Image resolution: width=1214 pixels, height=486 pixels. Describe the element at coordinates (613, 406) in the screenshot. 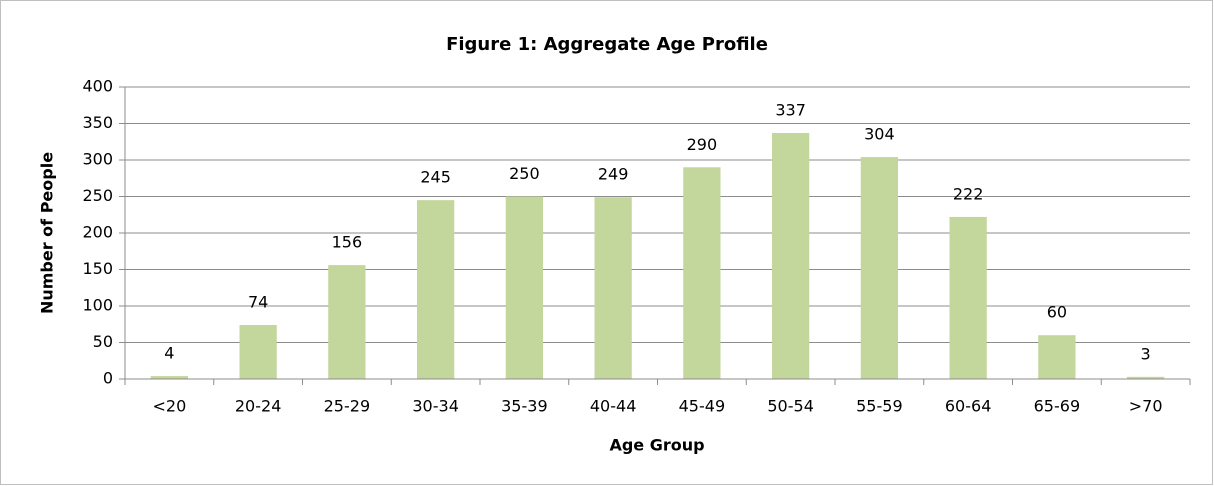

I see `x-tick-label: 40-44` at that location.